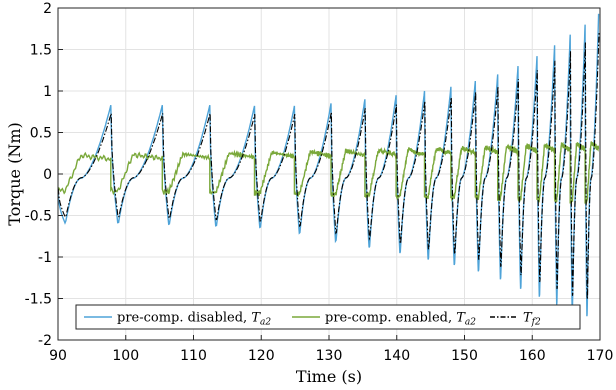 This screenshot has width=616, height=390. What do you see at coordinates (400, 319) in the screenshot?
I see `legend-label: pre-comp. enabled, Ta2` at bounding box center [400, 319].